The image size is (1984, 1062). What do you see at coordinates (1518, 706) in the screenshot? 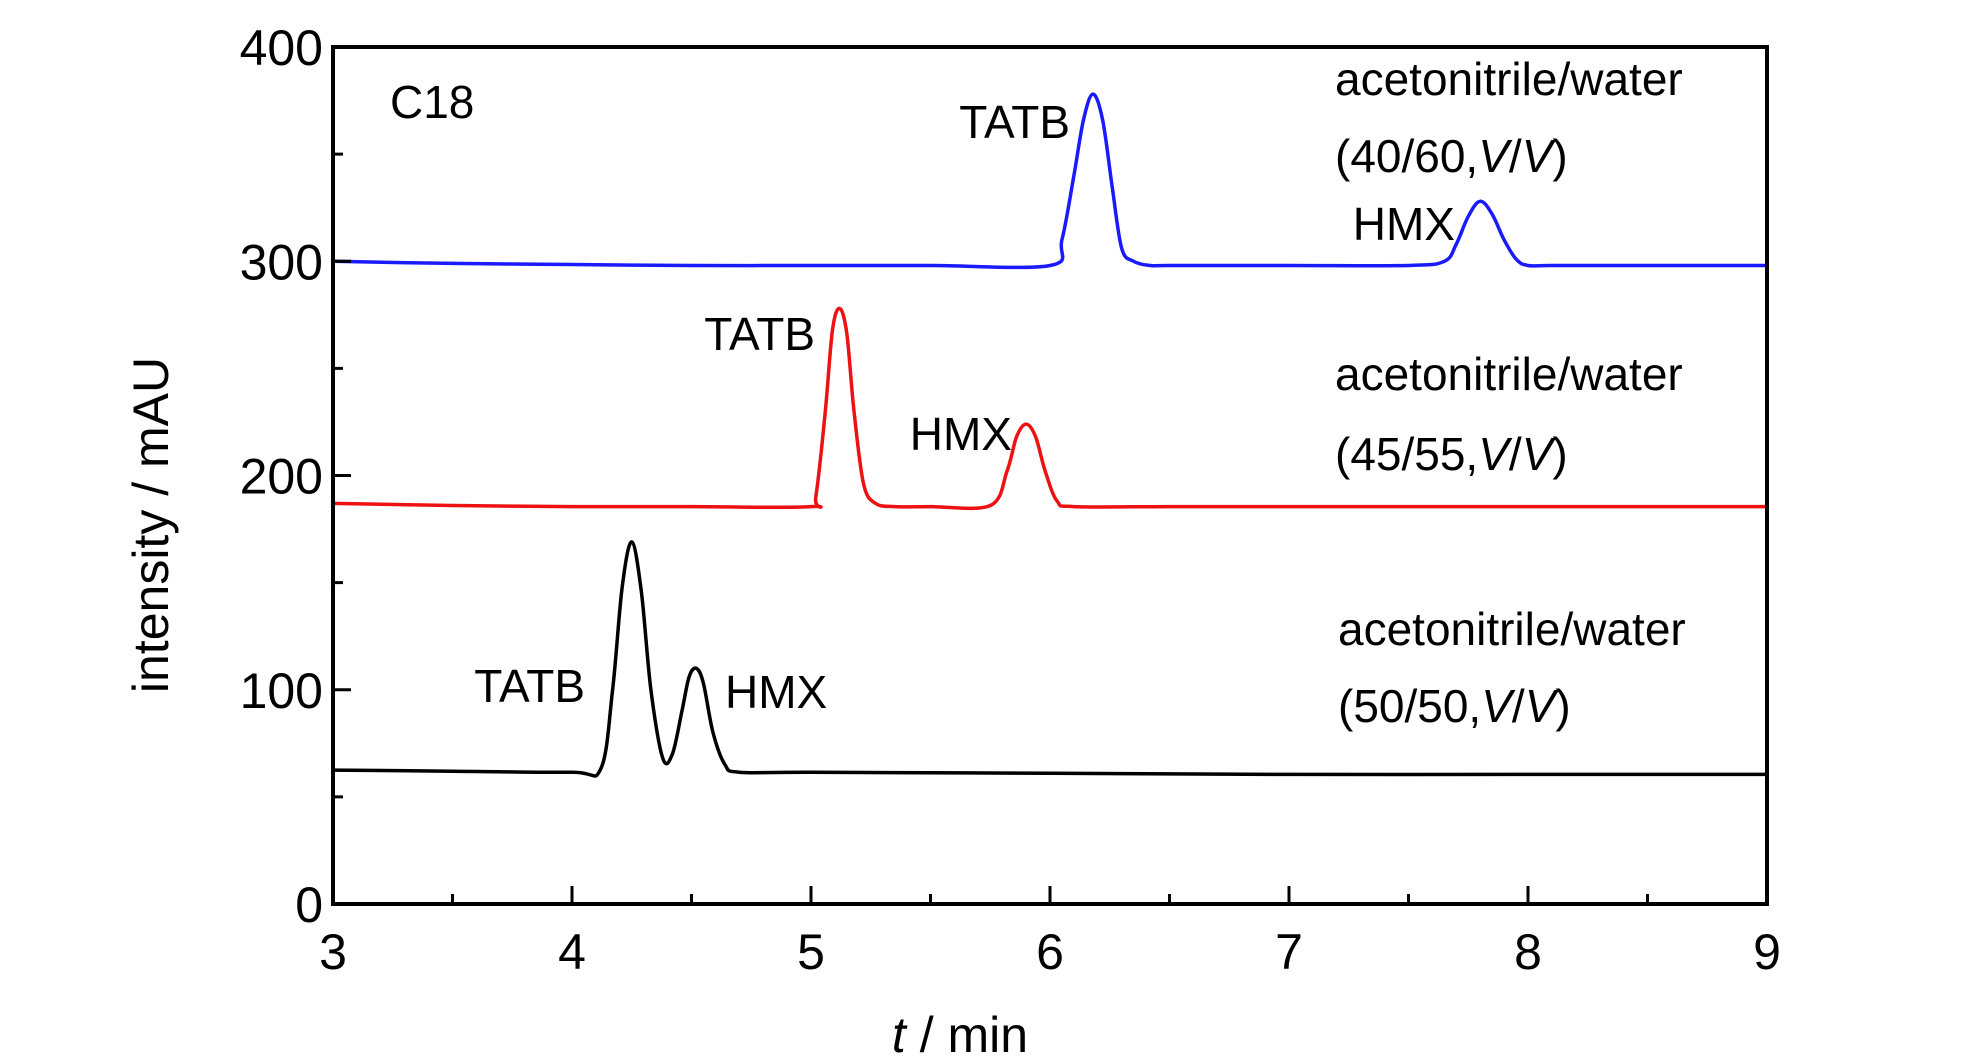
I see `condition-50-50-slash: /` at bounding box center [1518, 706].